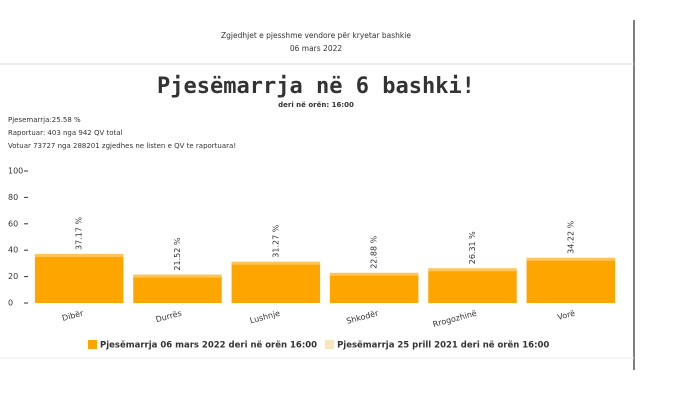 This screenshot has height=401, width=685. What do you see at coordinates (169, 317) in the screenshot?
I see `x-tick-label: Durrës` at bounding box center [169, 317].